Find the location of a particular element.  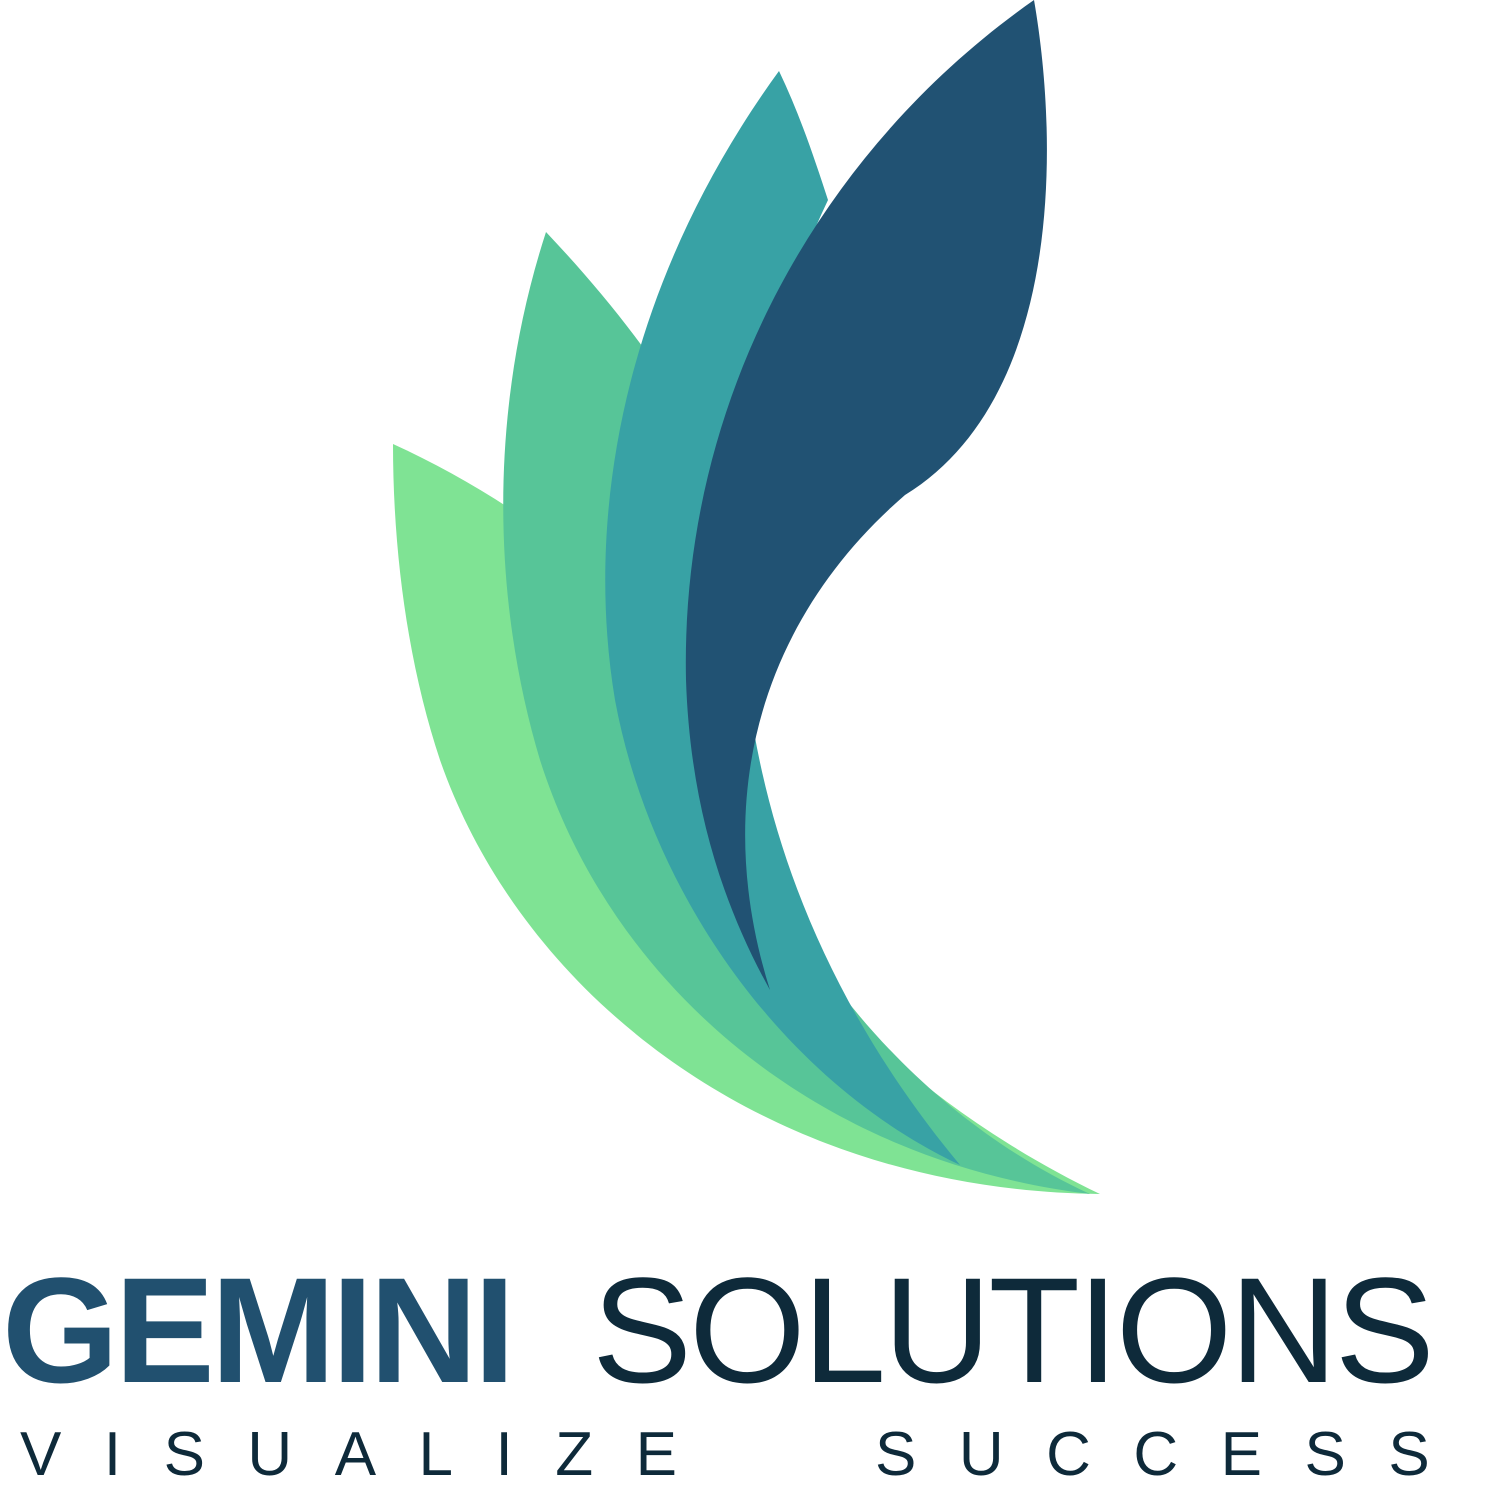

company-name-gemini: GEMINI is located at coordinates (258, 1330).